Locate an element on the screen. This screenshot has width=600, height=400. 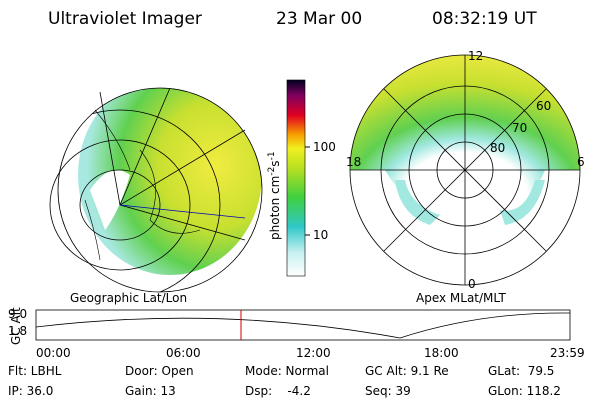
time: 08:32:19 UT is located at coordinates (484, 19).